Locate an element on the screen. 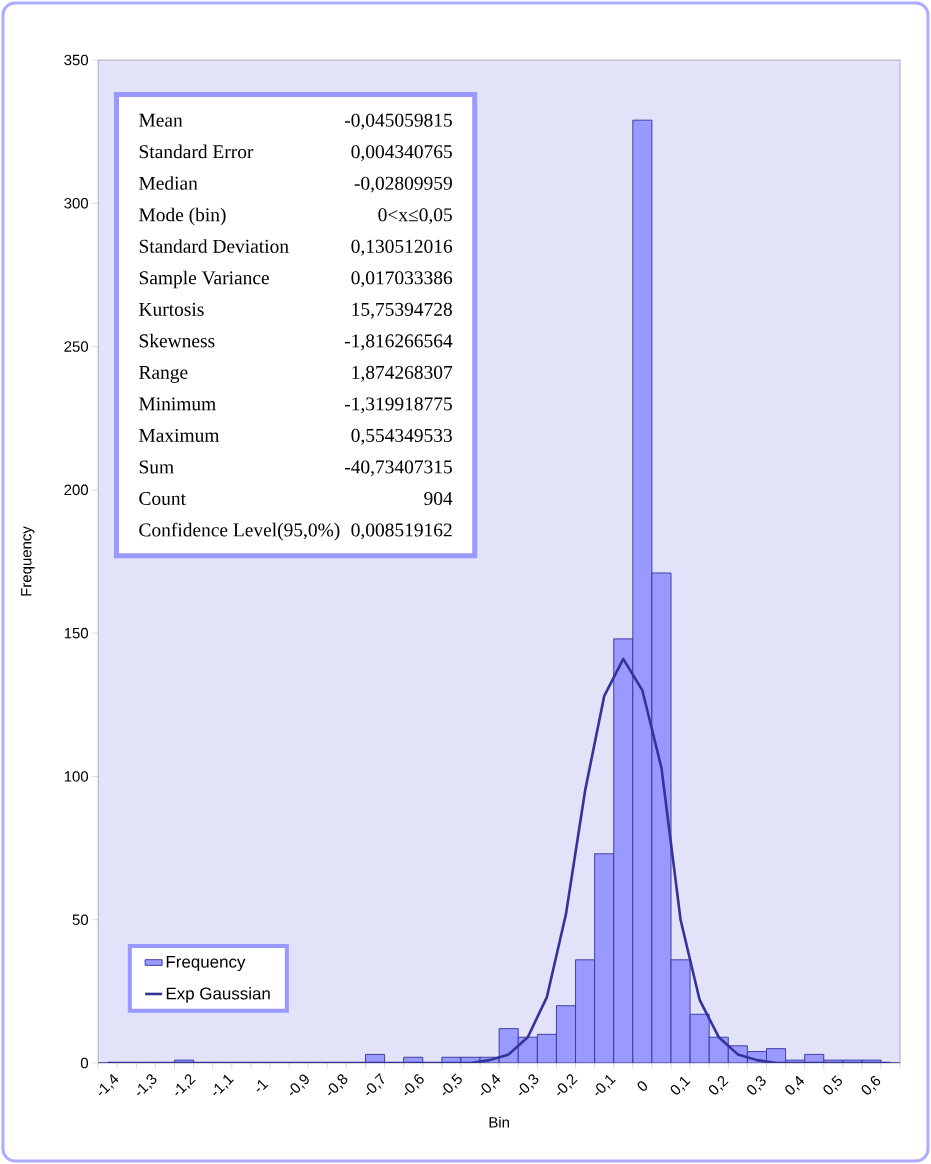  x-tick-label: -0,3 is located at coordinates (528, 1085).